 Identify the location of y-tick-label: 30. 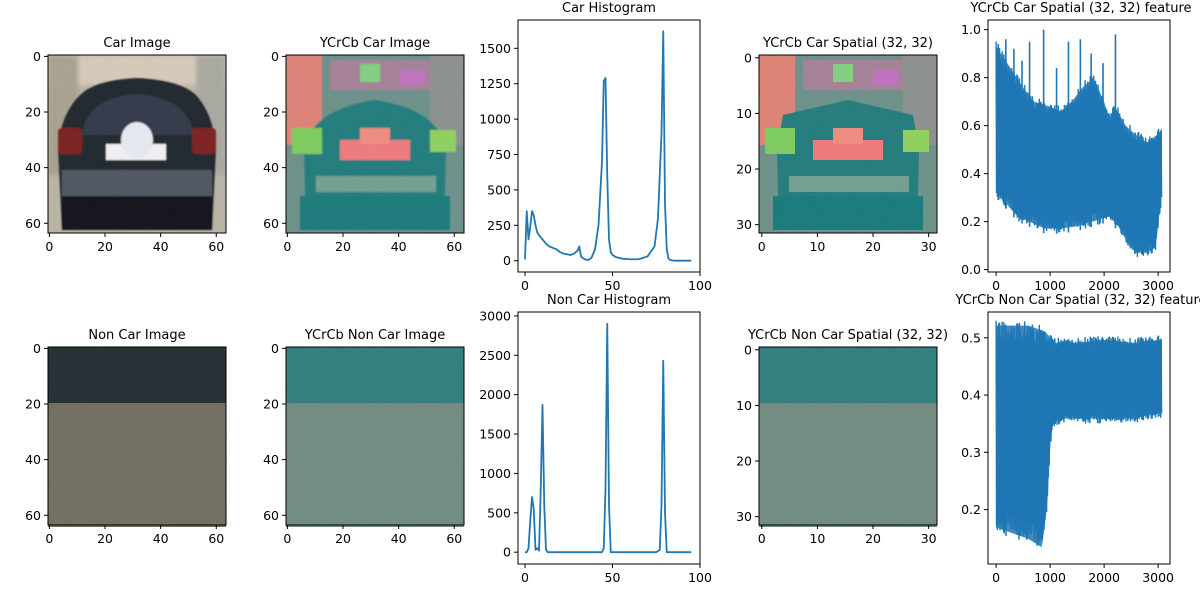
(744, 224).